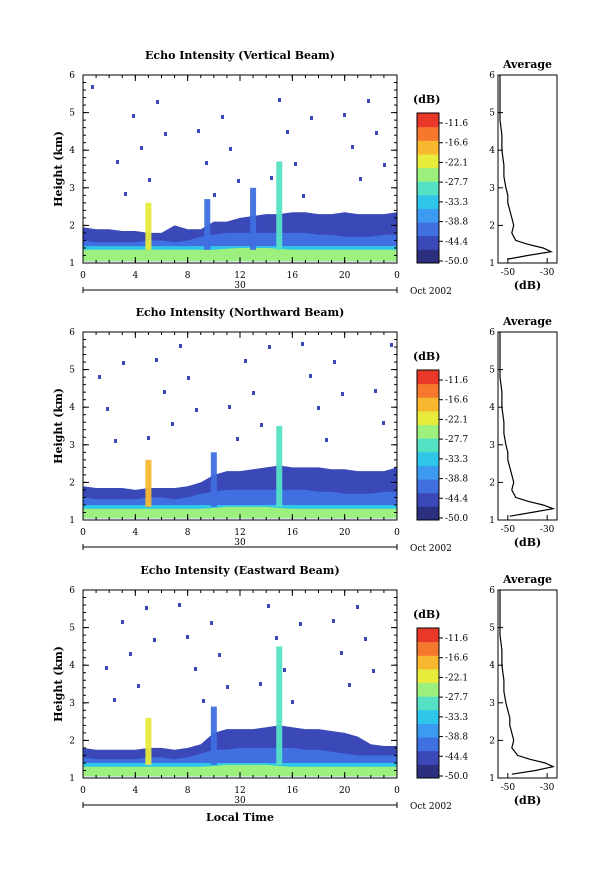 The width and height of the screenshot is (611, 875). Describe the element at coordinates (58, 169) in the screenshot. I see `y-axis-label: Height (km)` at that location.